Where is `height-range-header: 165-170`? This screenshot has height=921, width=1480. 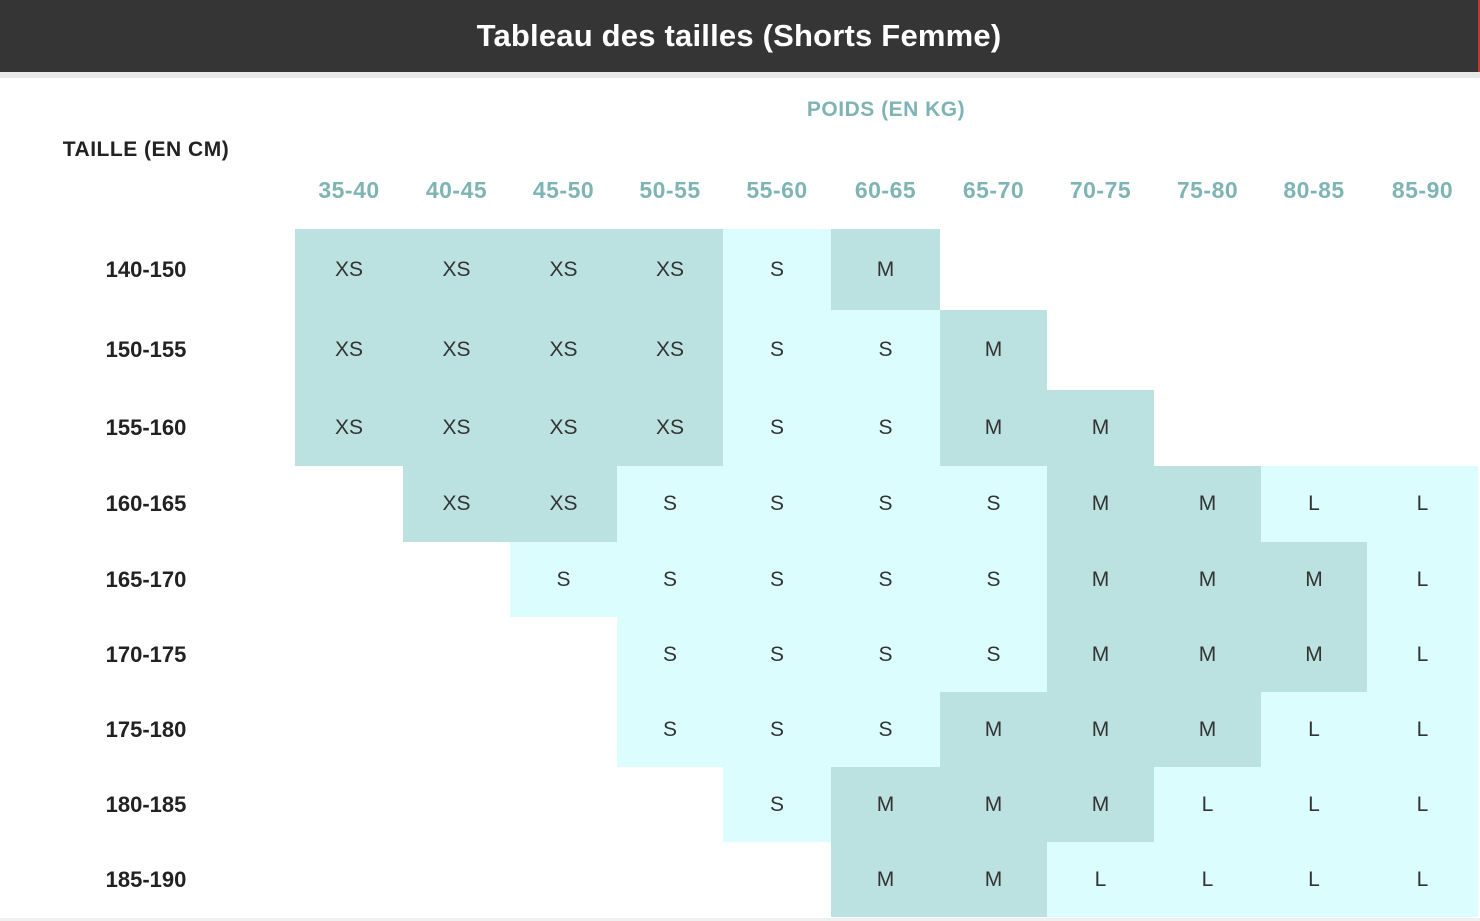
height-range-header: 165-170 is located at coordinates (146, 579).